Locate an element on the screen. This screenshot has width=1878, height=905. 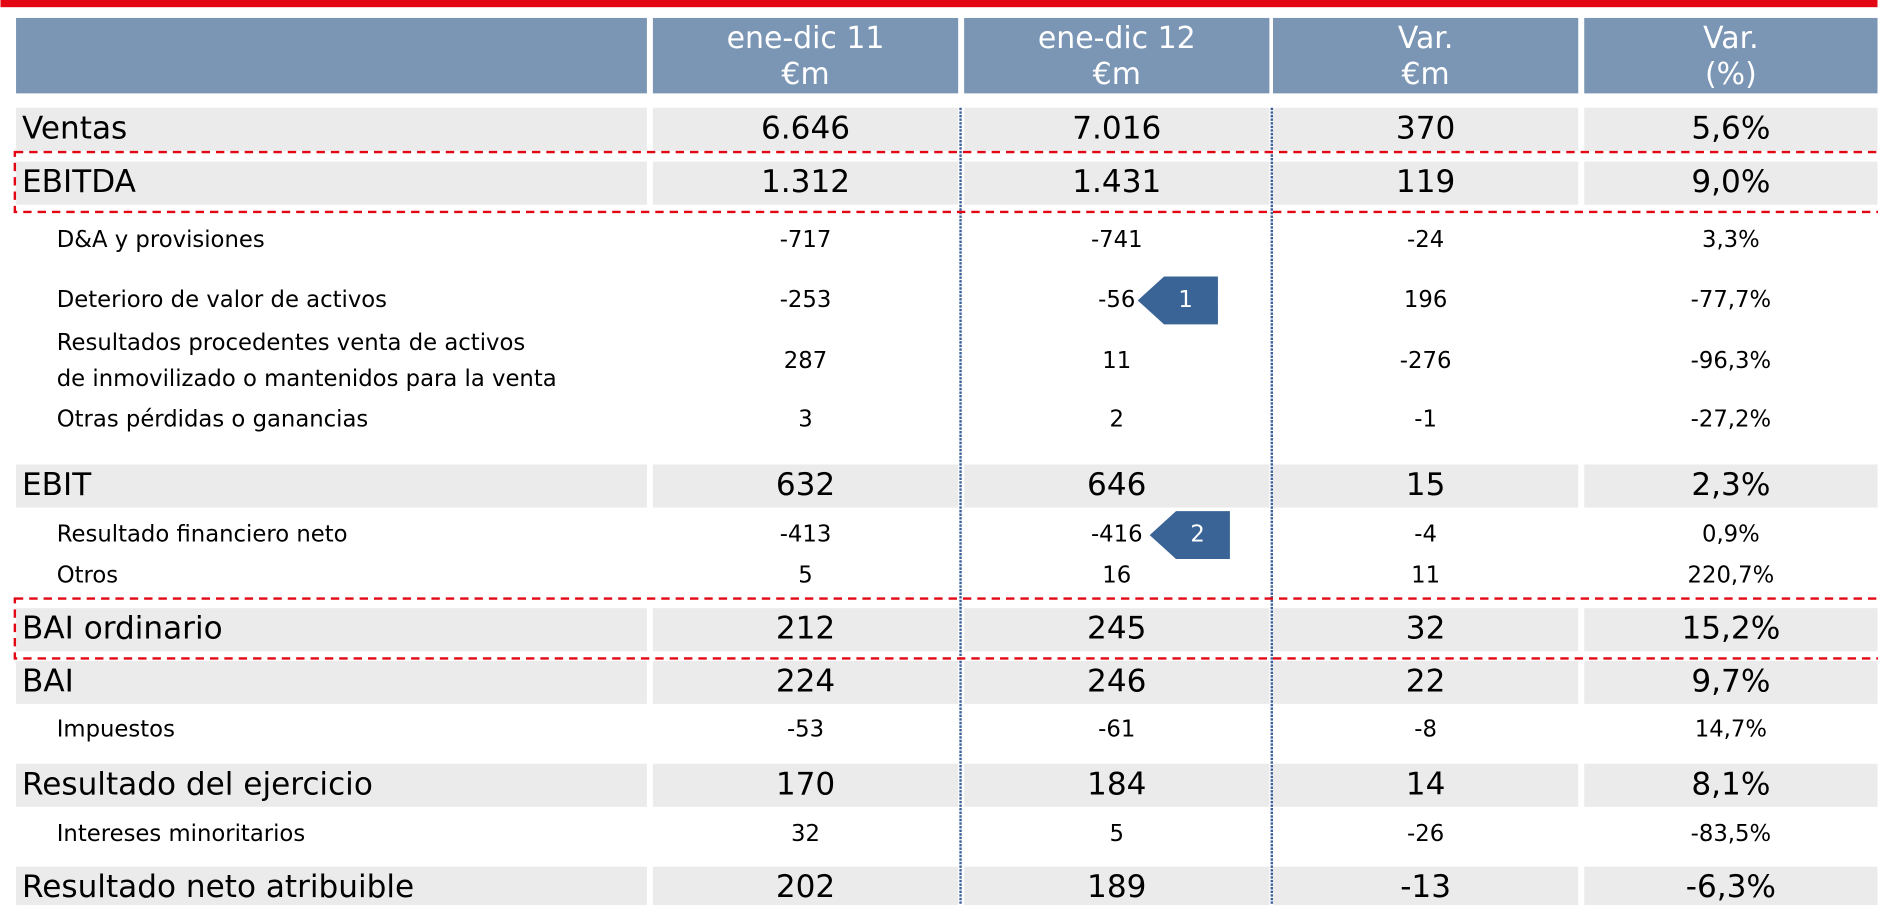
cell-value: 202 is located at coordinates (805, 887).